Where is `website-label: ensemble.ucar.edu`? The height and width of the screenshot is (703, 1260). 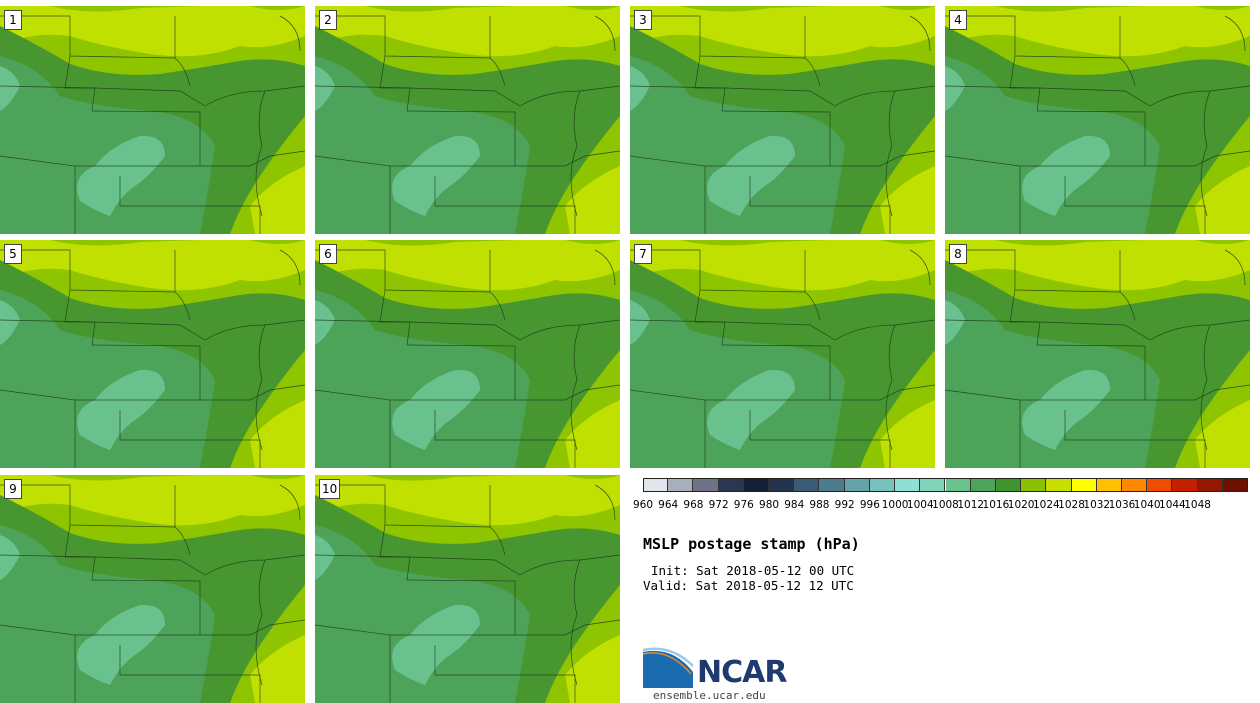
website-label: ensemble.ucar.edu is located at coordinates (709, 695).